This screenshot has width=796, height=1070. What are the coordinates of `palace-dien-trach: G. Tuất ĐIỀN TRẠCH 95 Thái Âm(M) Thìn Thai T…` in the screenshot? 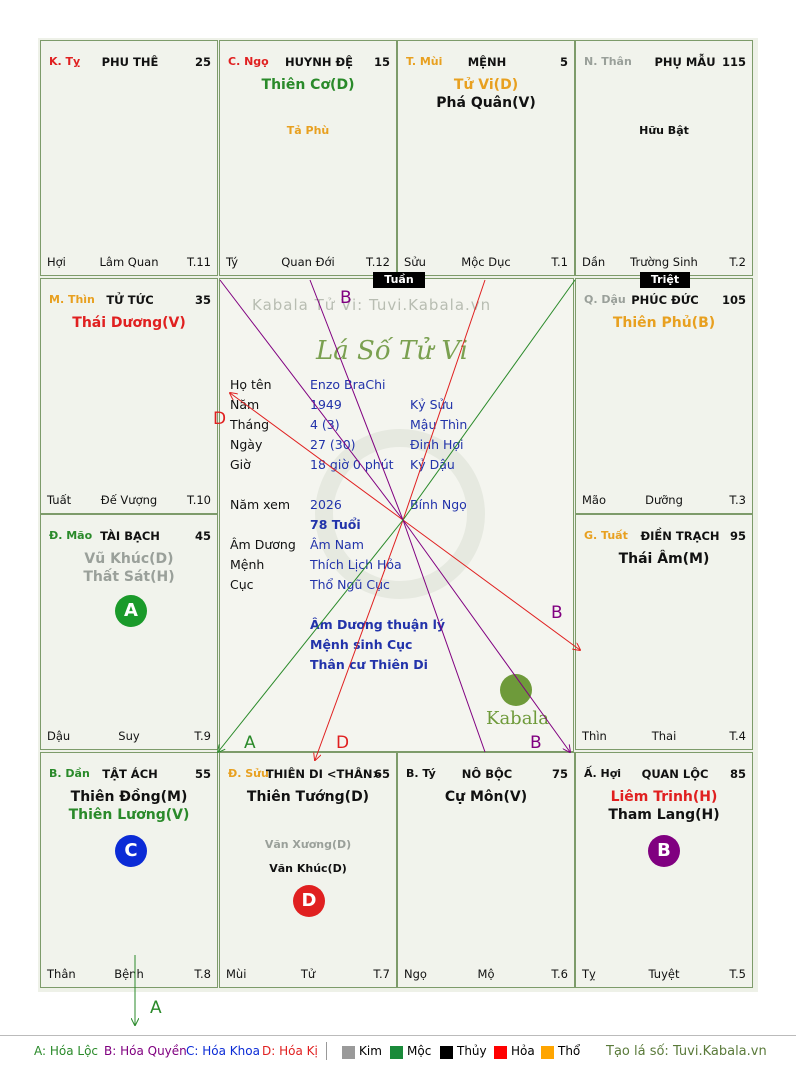 It's located at (664, 632).